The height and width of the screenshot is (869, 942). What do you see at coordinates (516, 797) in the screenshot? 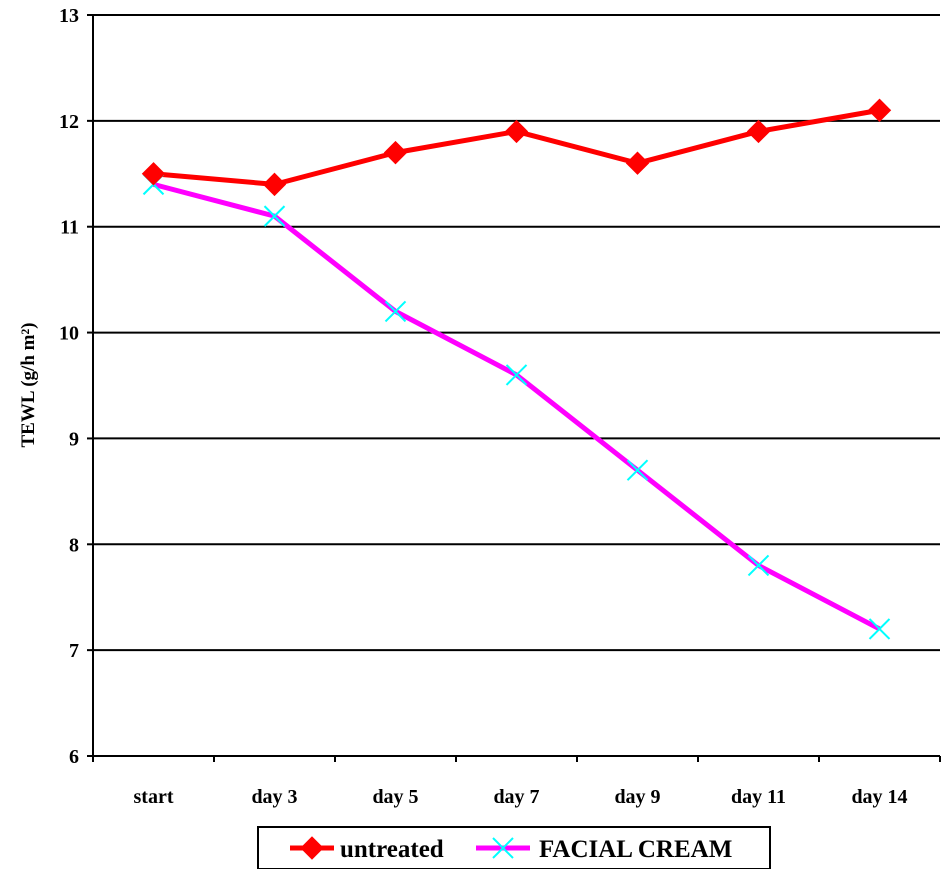
I see `x-tick-label: day 7` at bounding box center [516, 797].